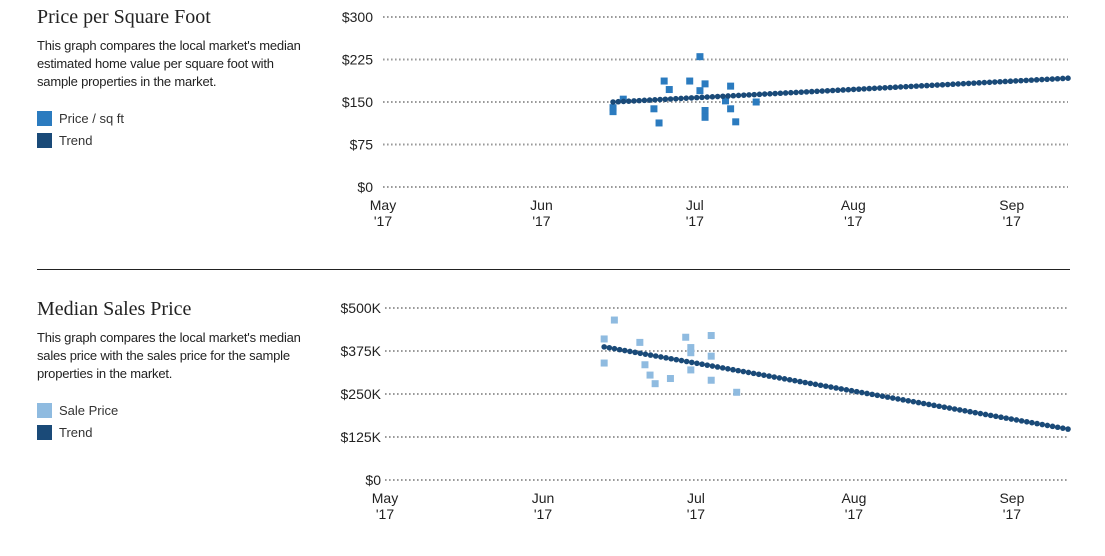 This screenshot has height=556, width=1105. I want to click on x-tick-label: Jul, so click(696, 498).